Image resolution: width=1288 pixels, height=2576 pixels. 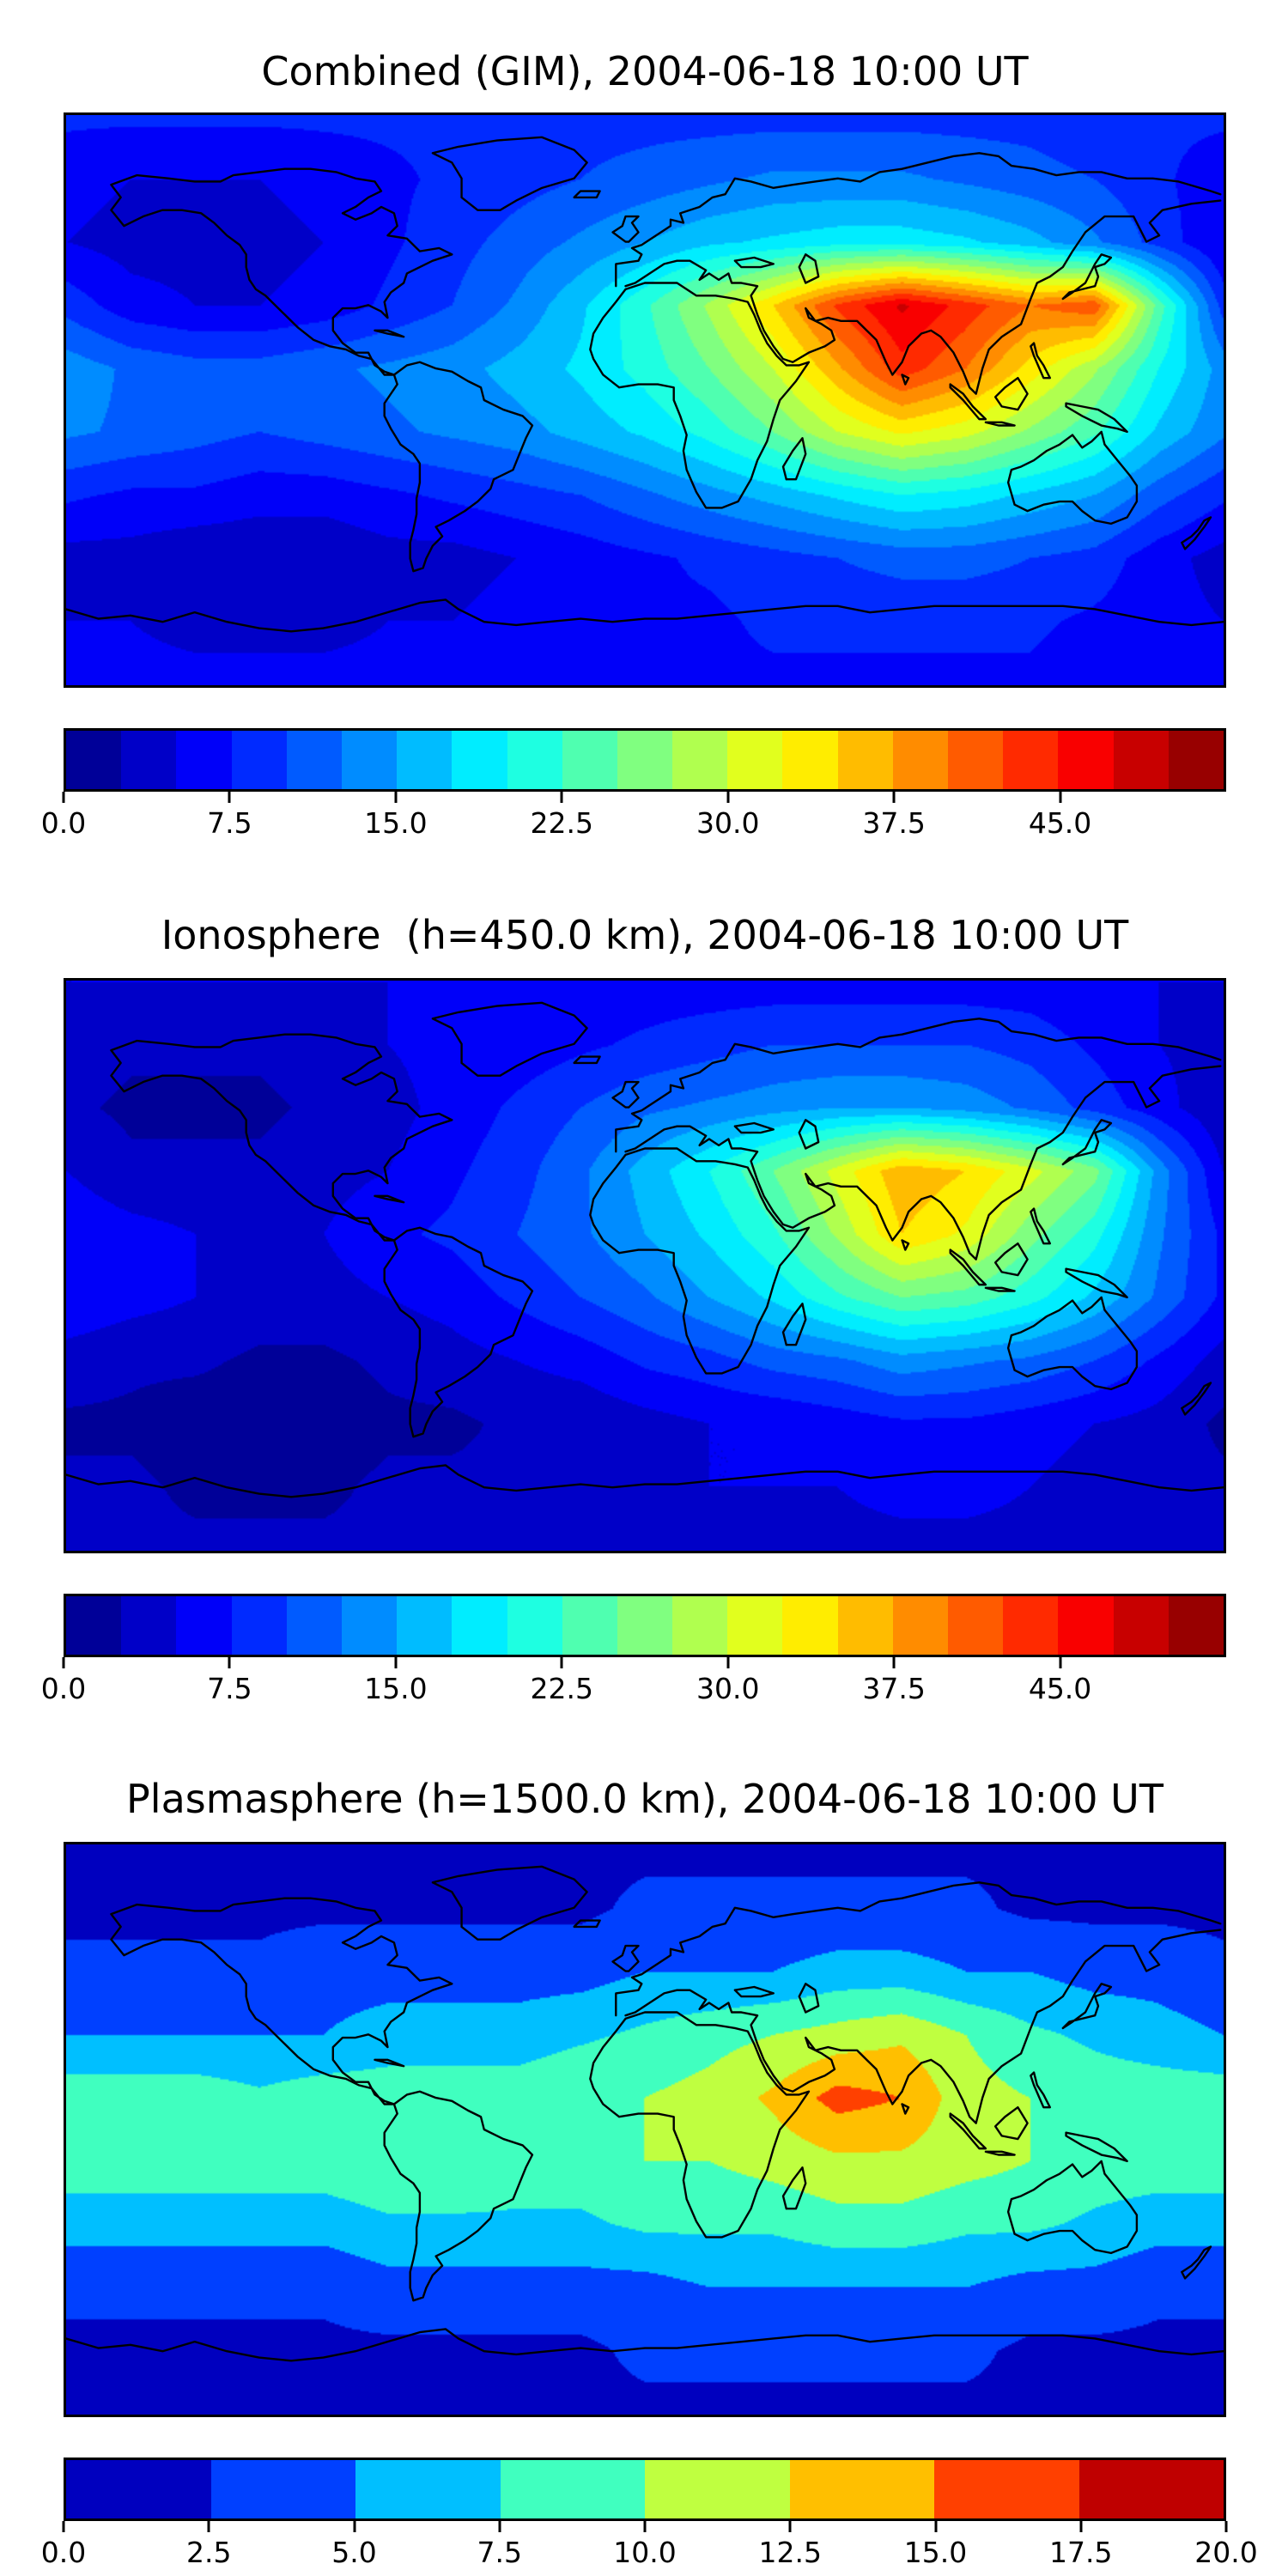 What do you see at coordinates (229, 1689) in the screenshot?
I see `colorbar-tick-label: 7.5` at bounding box center [229, 1689].